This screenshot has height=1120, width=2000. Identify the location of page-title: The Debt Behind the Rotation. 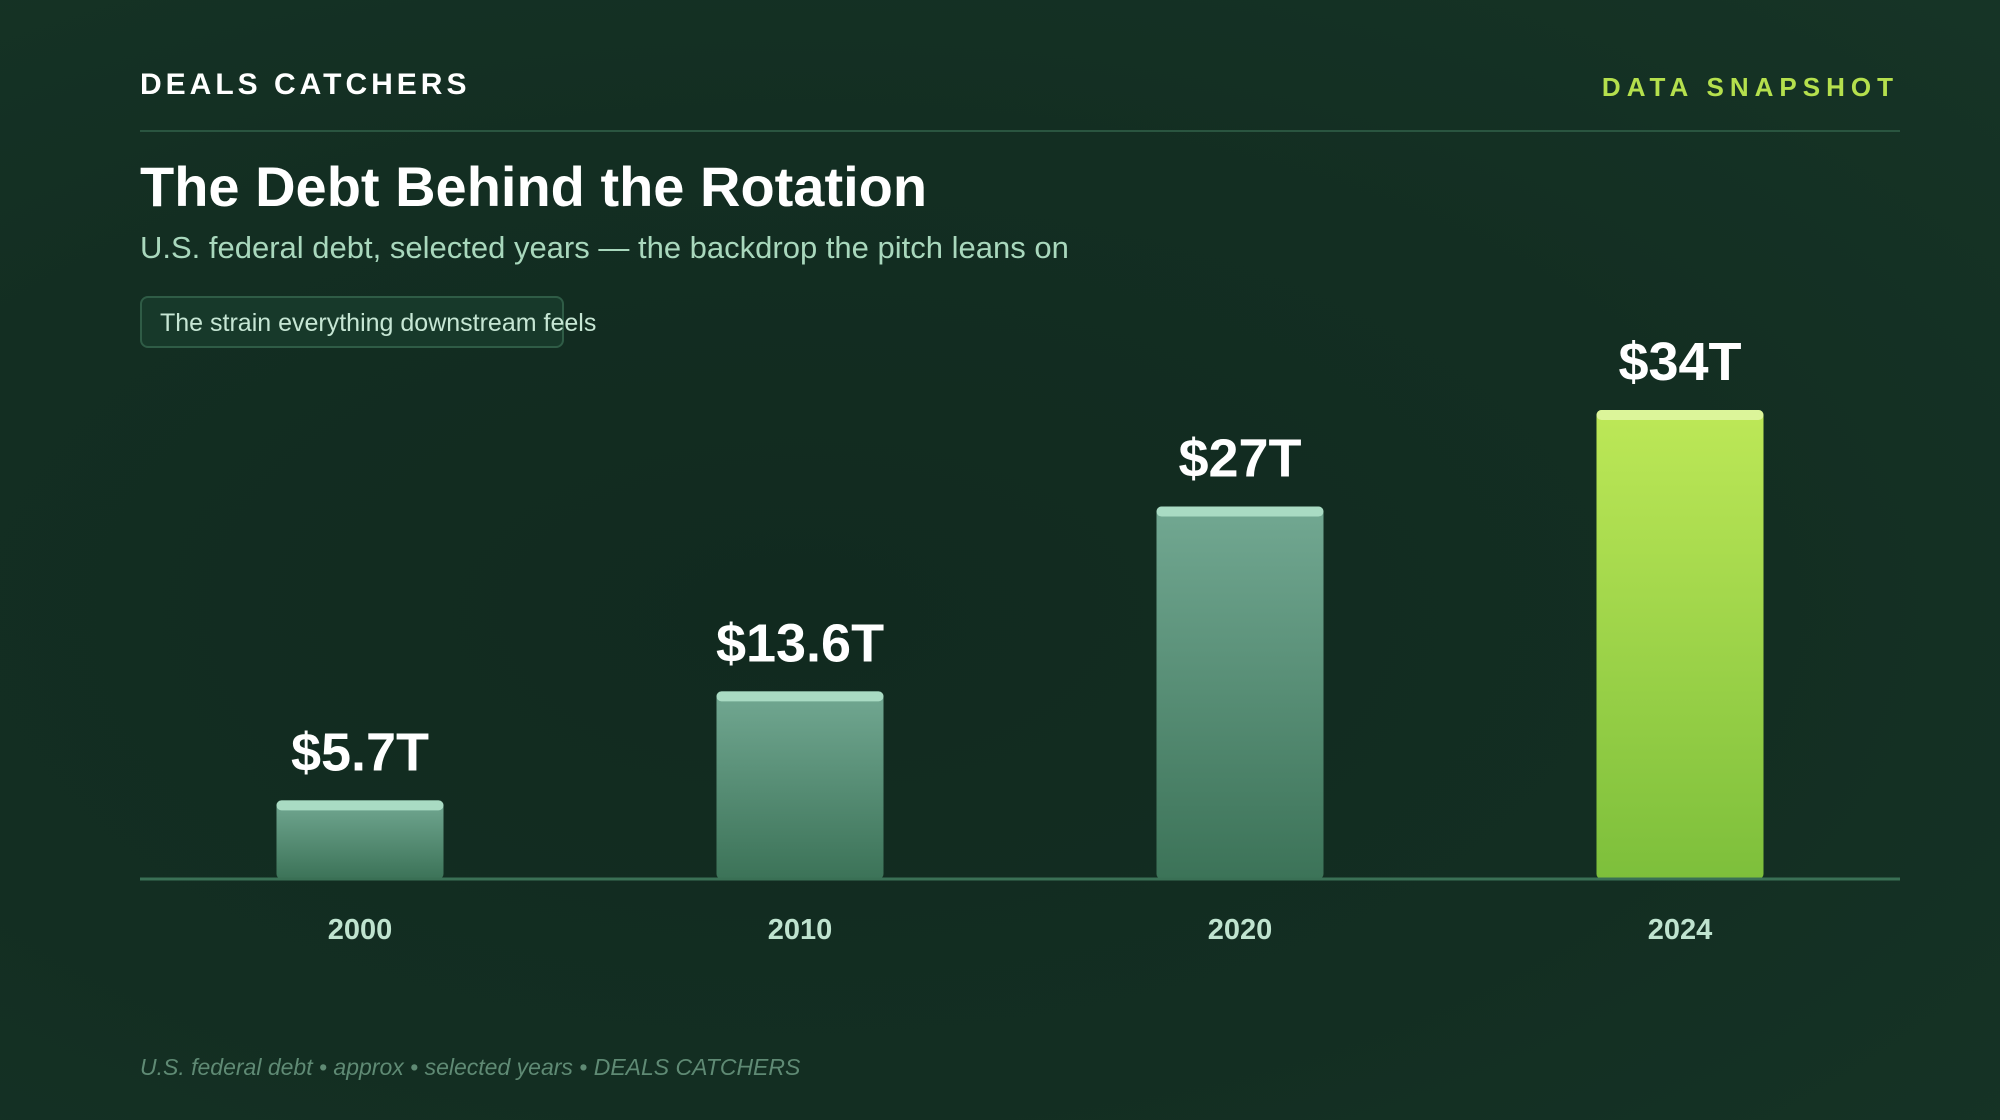
(534, 186).